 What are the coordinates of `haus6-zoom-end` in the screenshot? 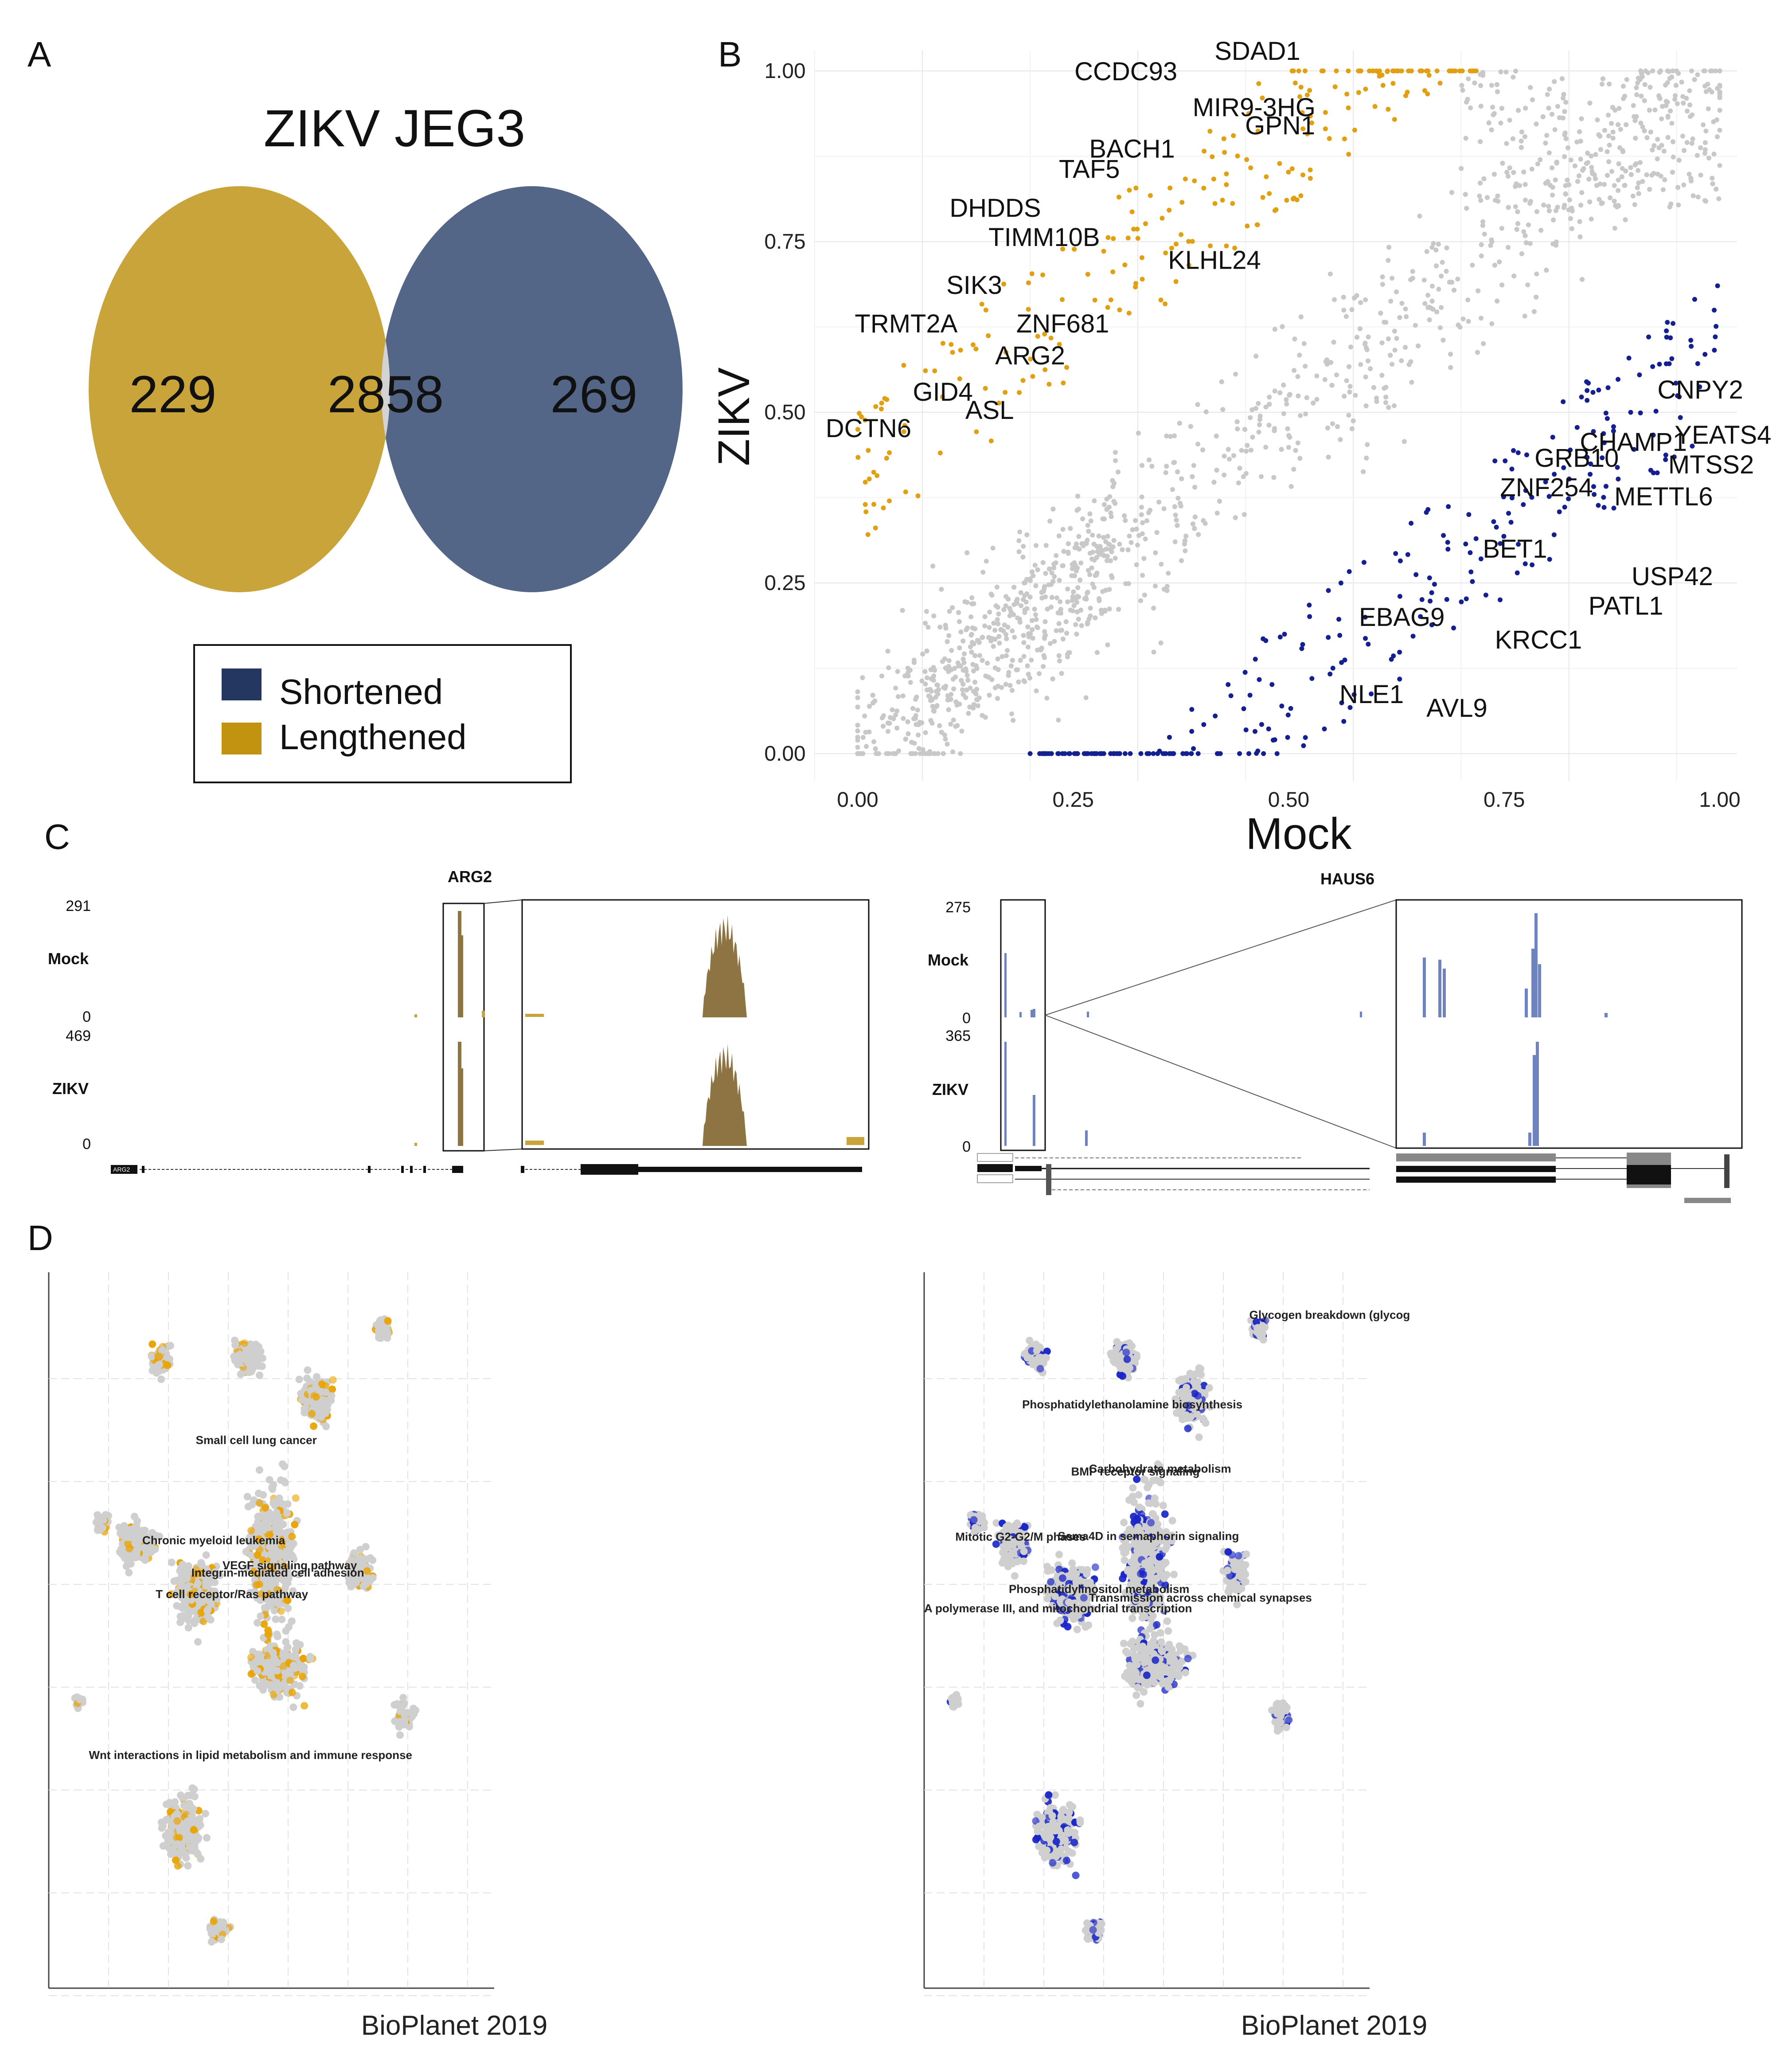 It's located at (1727, 1171).